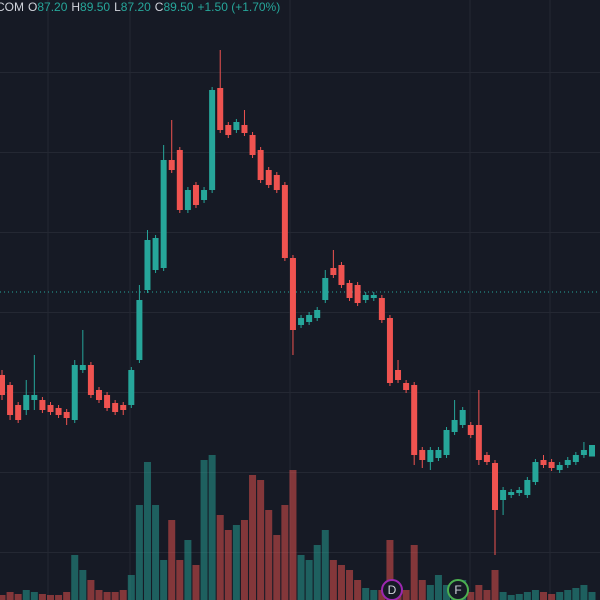 This screenshot has height=600, width=600. Describe the element at coordinates (117, 7) in the screenshot. I see `ohlc-label: L` at that location.